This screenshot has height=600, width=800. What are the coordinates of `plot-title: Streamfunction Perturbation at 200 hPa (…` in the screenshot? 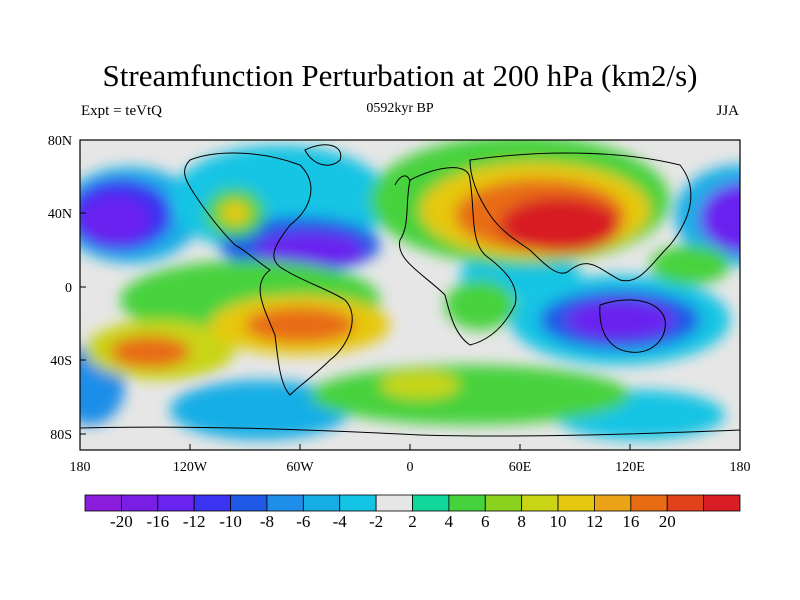 It's located at (400, 75).